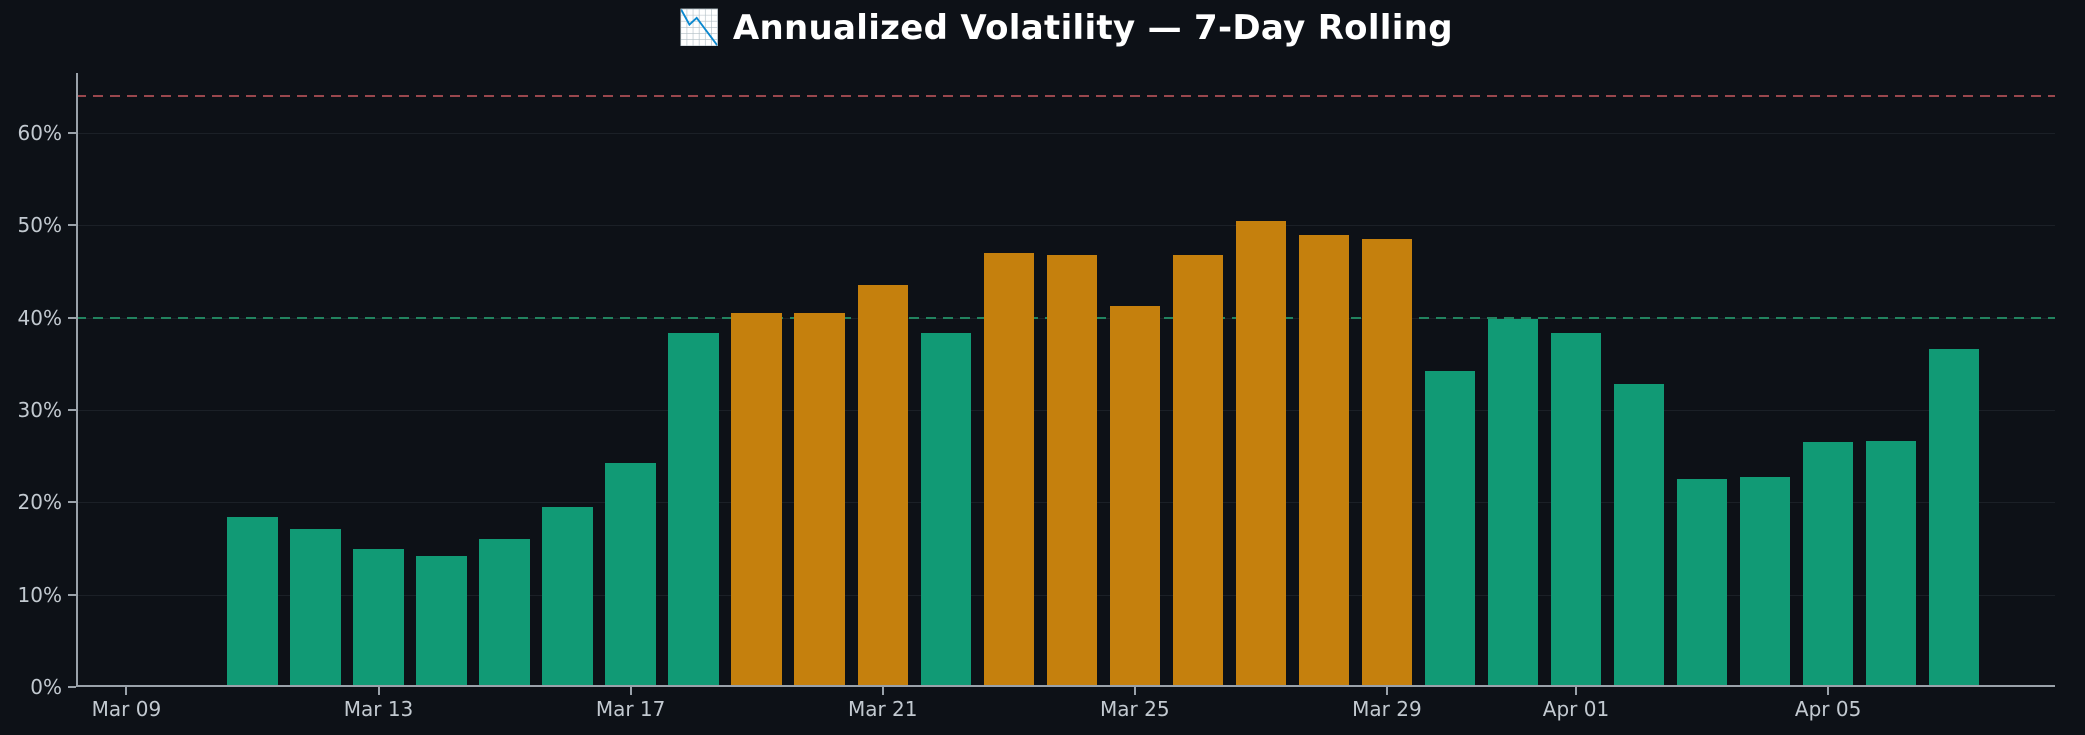  Describe the element at coordinates (1387, 709) in the screenshot. I see `x-tick-label: Mar 29` at that location.